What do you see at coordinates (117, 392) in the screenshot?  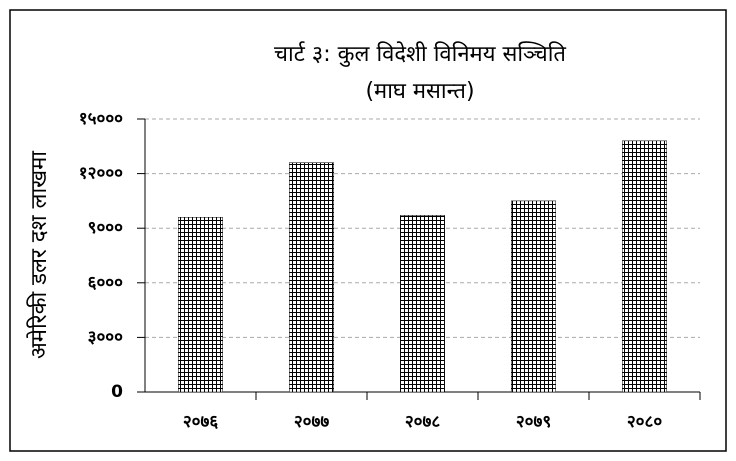 I see `y-tick-label: 0` at bounding box center [117, 392].